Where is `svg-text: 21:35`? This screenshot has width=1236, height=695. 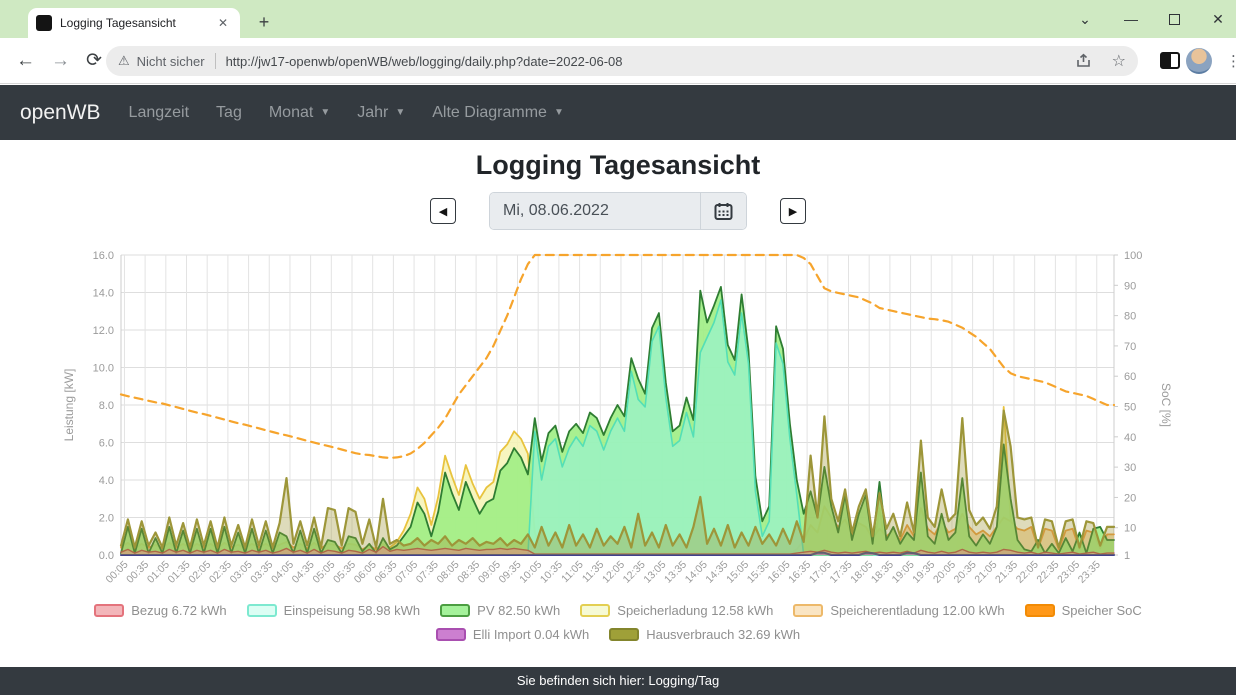
svg-text: 21:35 is located at coordinates (1006, 572).